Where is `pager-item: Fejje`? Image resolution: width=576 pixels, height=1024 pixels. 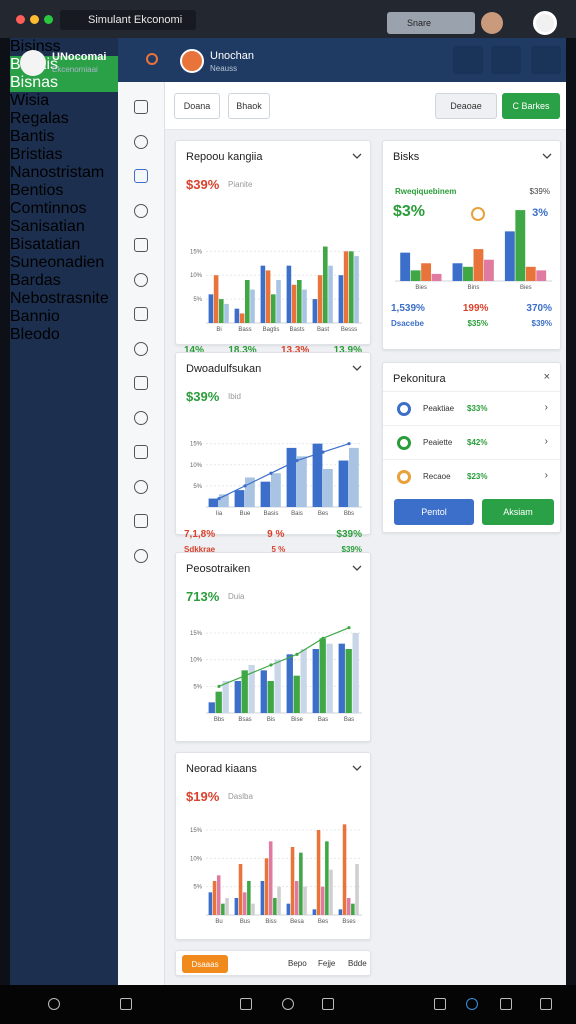 pager-item: Fejje is located at coordinates (327, 963).